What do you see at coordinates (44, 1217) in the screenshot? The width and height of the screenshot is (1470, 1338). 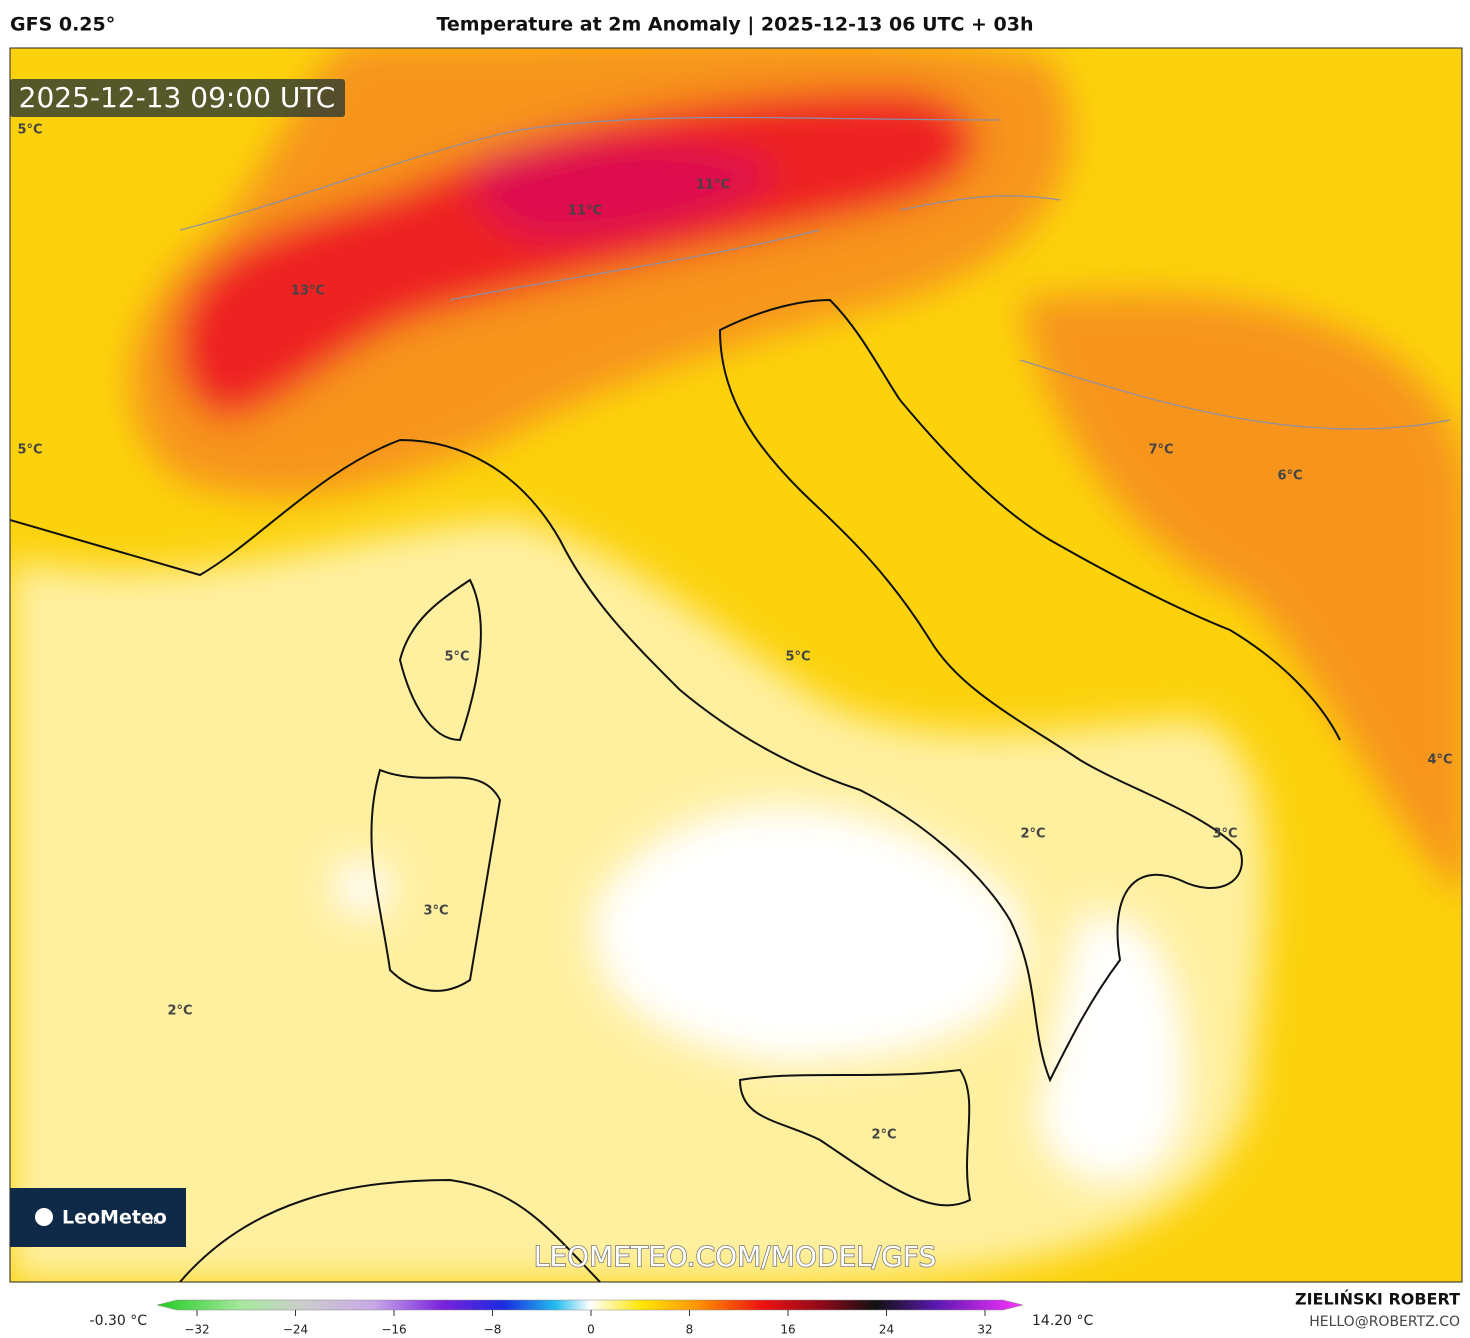 I see `logo-sun` at bounding box center [44, 1217].